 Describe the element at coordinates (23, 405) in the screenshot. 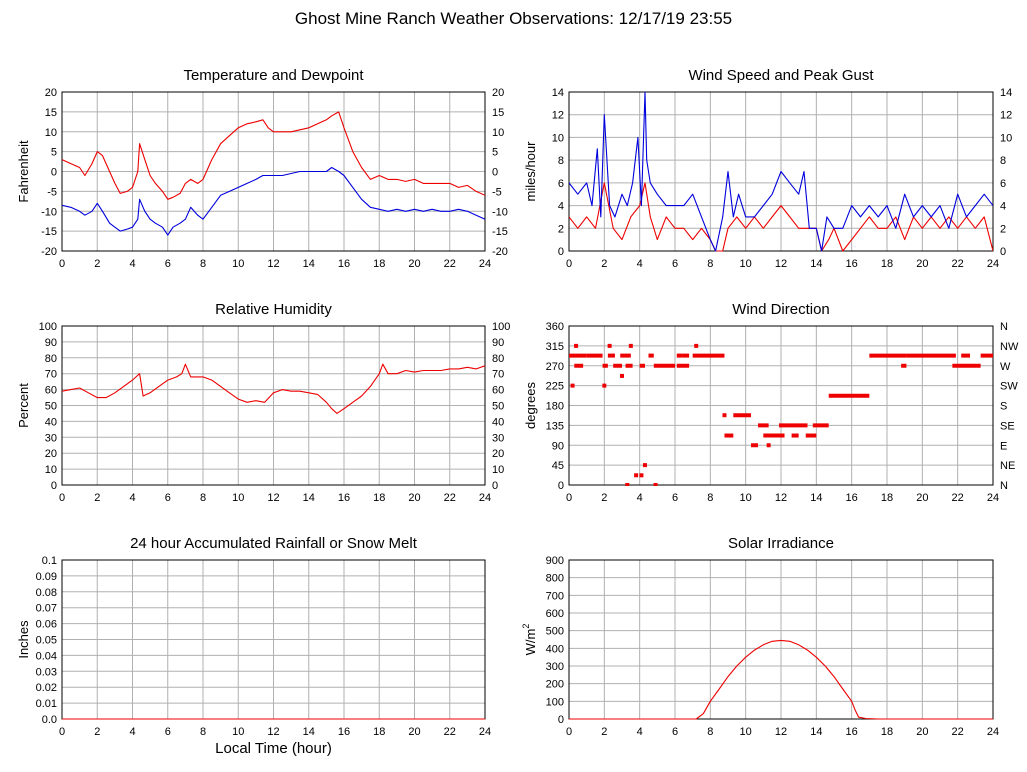

I see `y-axis-label: Percent` at that location.